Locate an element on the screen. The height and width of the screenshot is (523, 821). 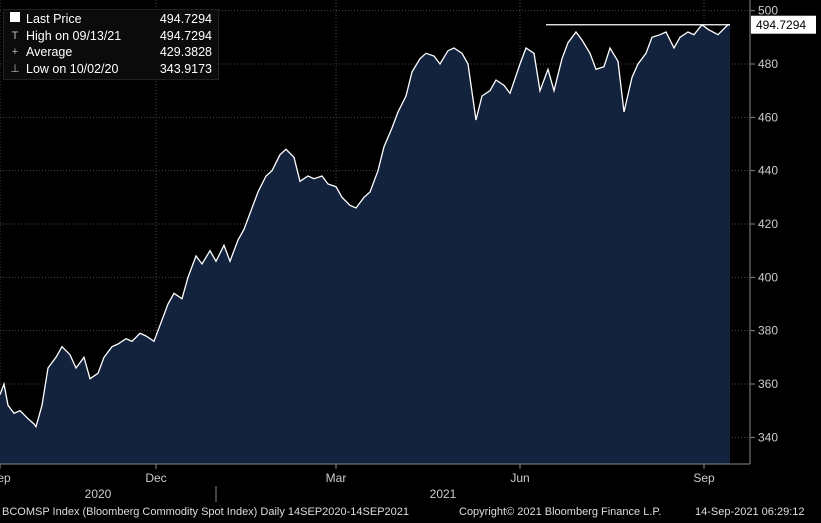
legend-last-price: Last Price 494.7294 is located at coordinates (110, 19).